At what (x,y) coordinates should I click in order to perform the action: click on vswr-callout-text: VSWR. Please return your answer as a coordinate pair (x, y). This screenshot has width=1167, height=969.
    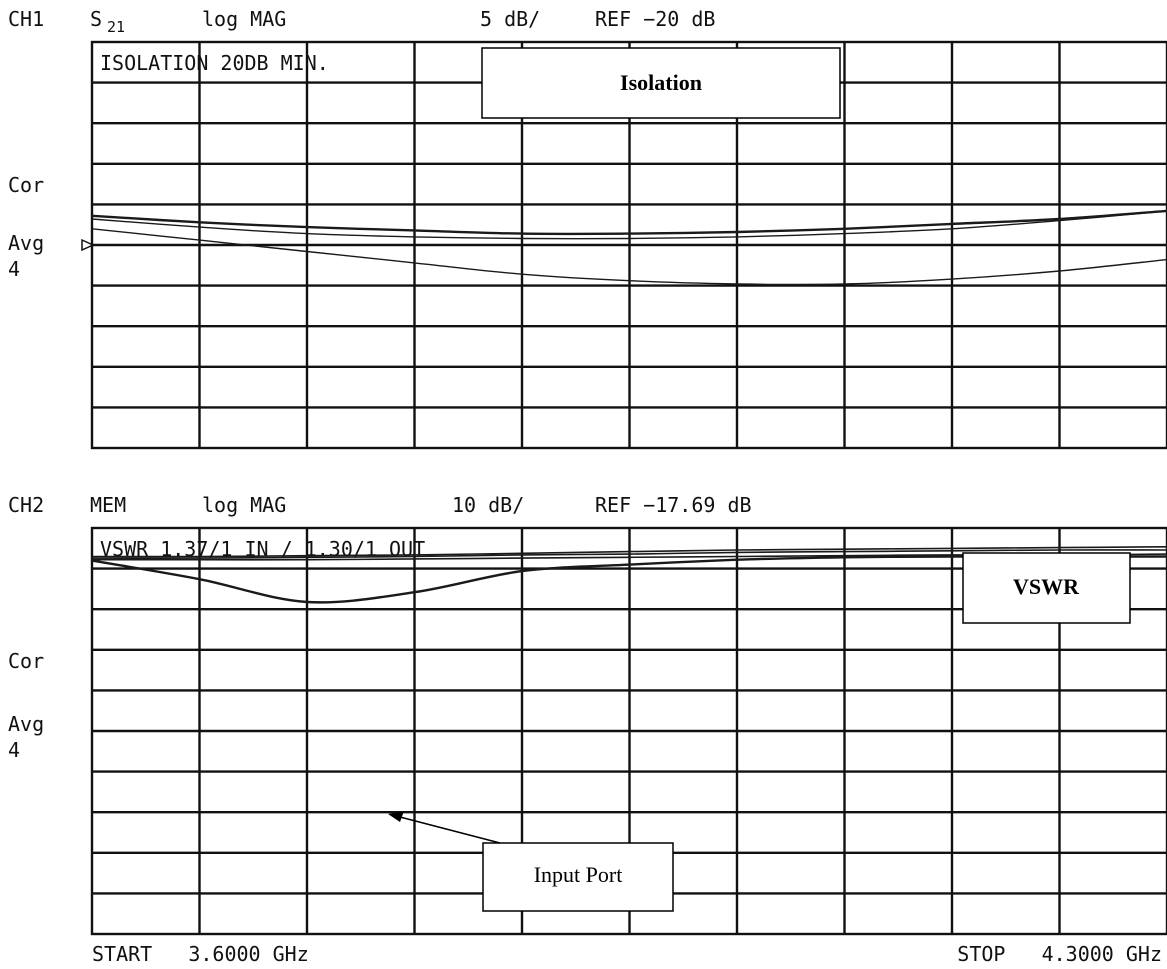
    Looking at the image, I should click on (1046, 586).